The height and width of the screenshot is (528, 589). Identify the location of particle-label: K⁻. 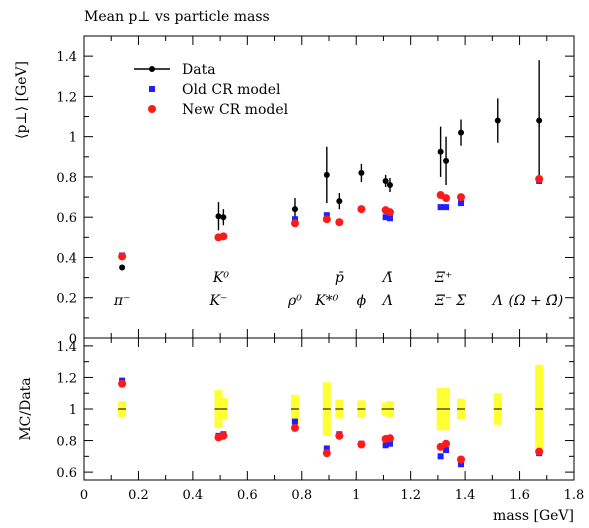
(218, 301).